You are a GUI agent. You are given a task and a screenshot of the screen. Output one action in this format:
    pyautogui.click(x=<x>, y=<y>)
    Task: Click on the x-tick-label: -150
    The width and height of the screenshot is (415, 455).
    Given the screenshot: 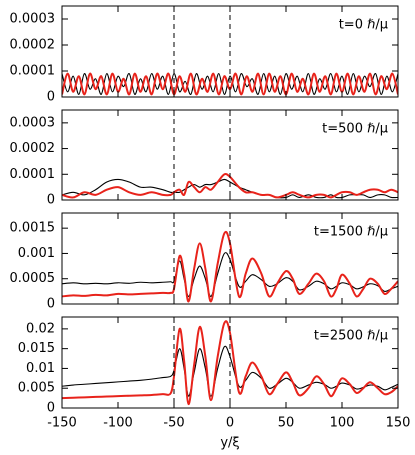 What is the action you would take?
    pyautogui.click(x=62, y=423)
    